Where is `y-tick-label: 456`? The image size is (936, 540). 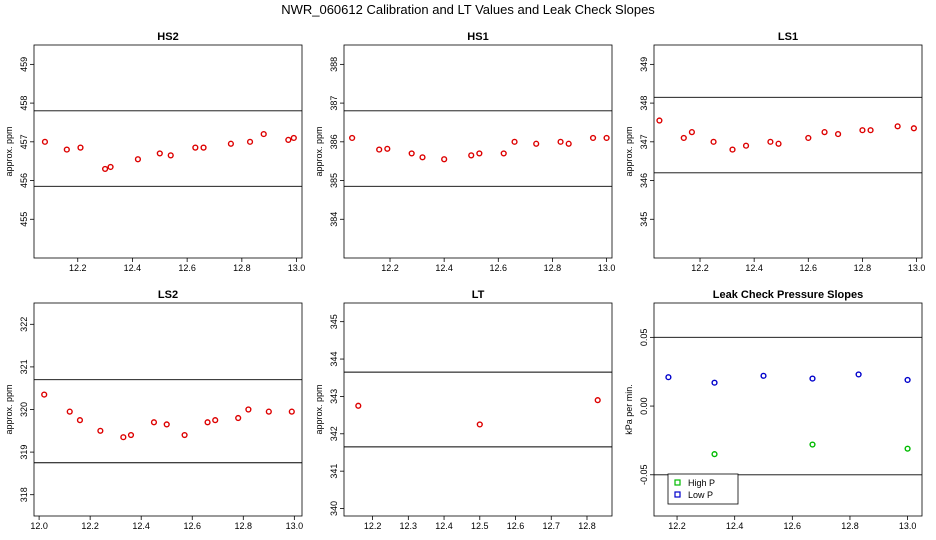 y-tick-label: 456 is located at coordinates (24, 180).